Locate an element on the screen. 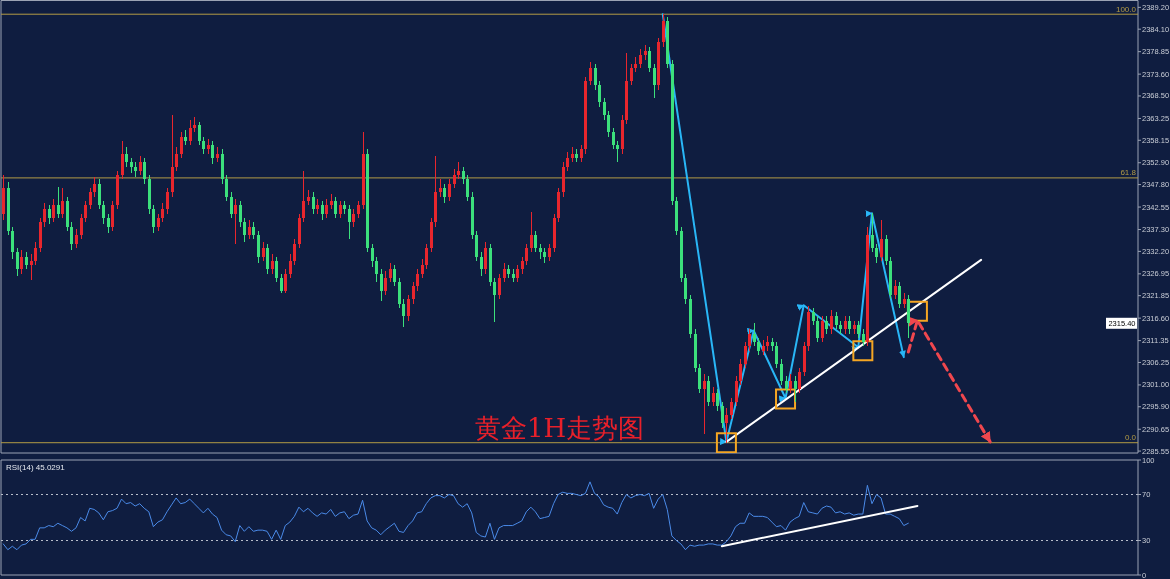 The height and width of the screenshot is (579, 1170). chart-title: RSI(14) 45.0291 is located at coordinates (36, 467).